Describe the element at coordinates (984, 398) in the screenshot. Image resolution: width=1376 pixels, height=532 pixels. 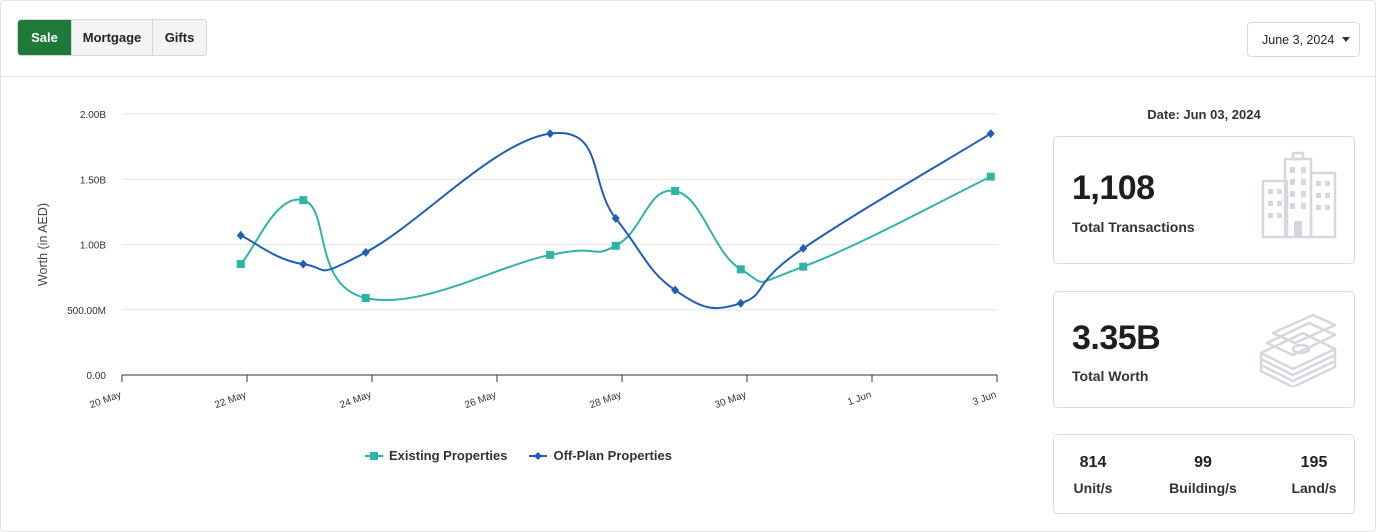
I see `x-tick-label: 3 Jun` at that location.